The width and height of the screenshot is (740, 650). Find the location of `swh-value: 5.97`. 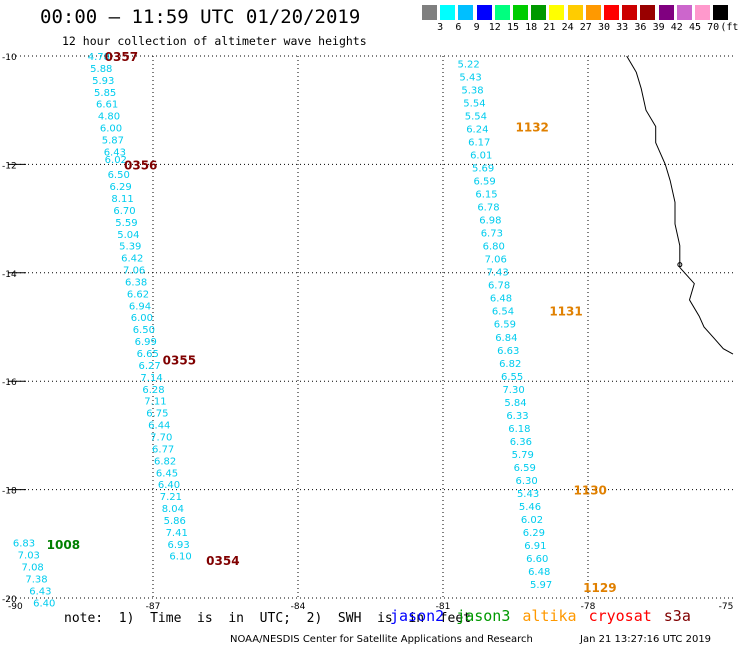

swh-value: 5.97 is located at coordinates (541, 585).